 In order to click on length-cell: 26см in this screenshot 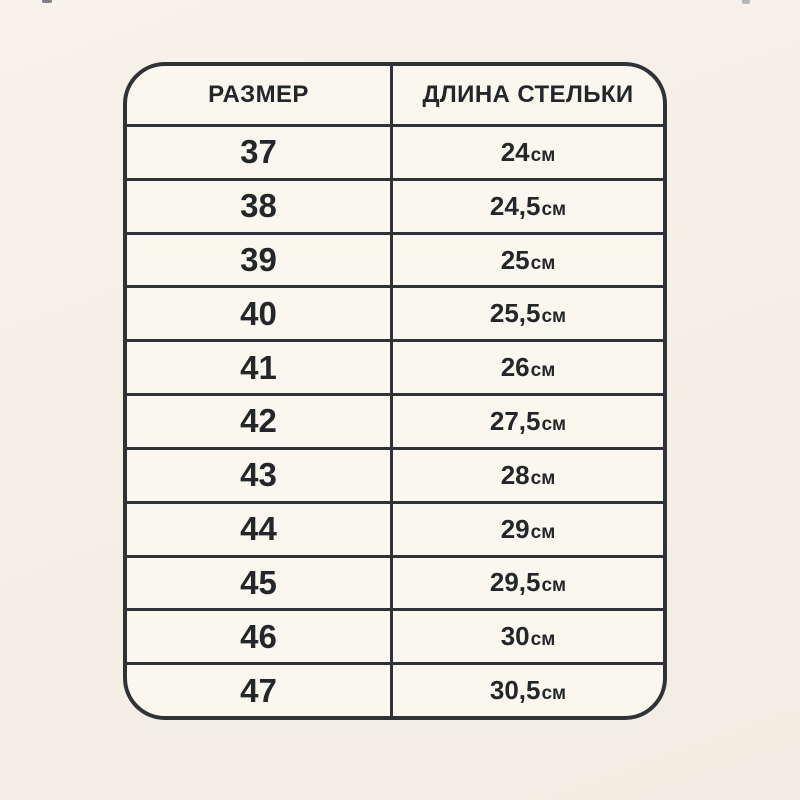, I will do `click(528, 367)`.